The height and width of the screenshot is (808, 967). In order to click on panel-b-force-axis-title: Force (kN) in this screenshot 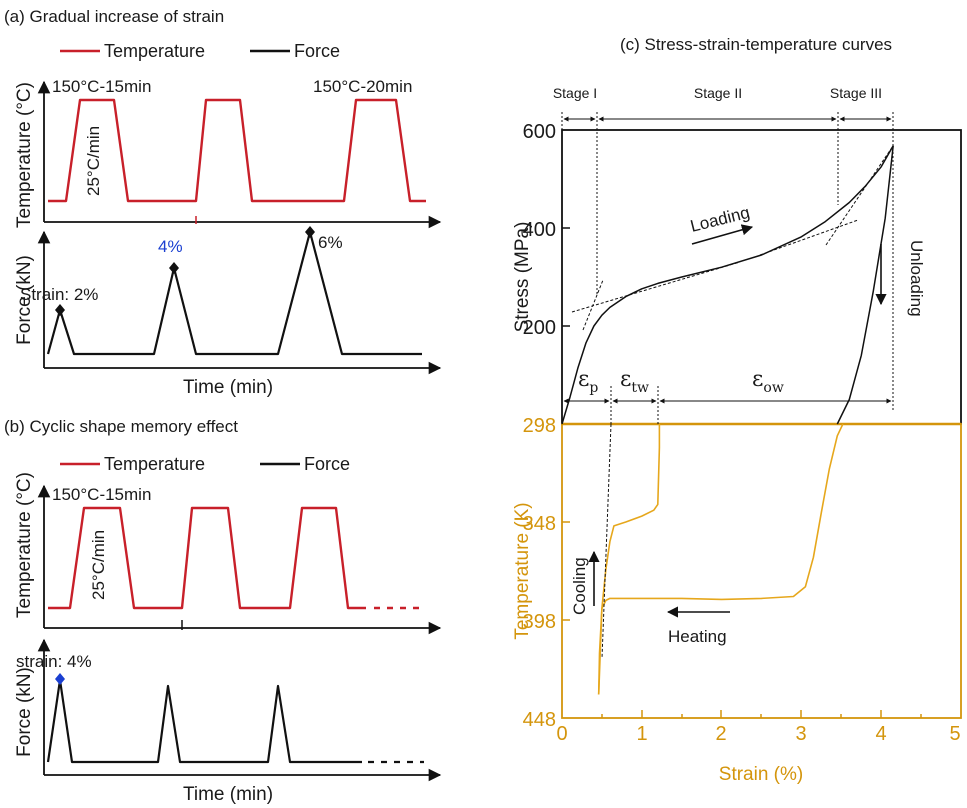, I will do `click(24, 712)`.